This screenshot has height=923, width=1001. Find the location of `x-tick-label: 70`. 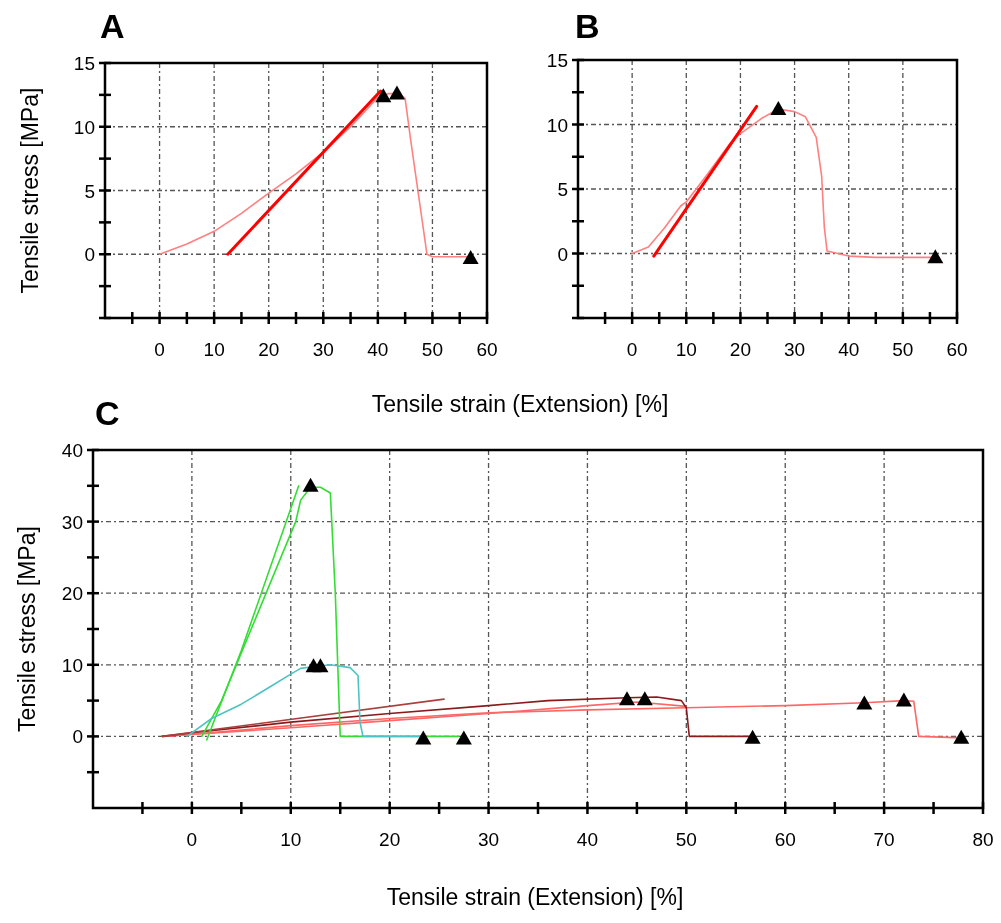

x-tick-label: 70 is located at coordinates (884, 839).